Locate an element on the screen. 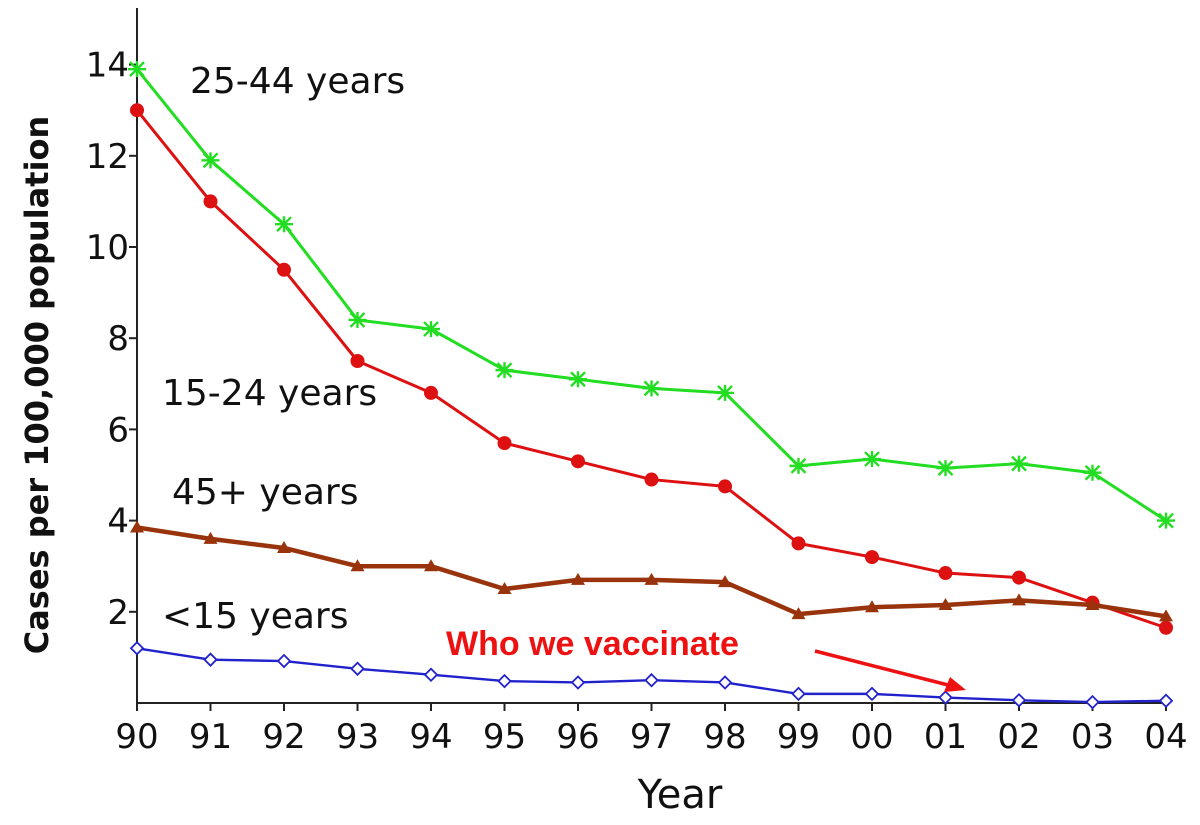  x-tick-label: 04 is located at coordinates (1165, 737).